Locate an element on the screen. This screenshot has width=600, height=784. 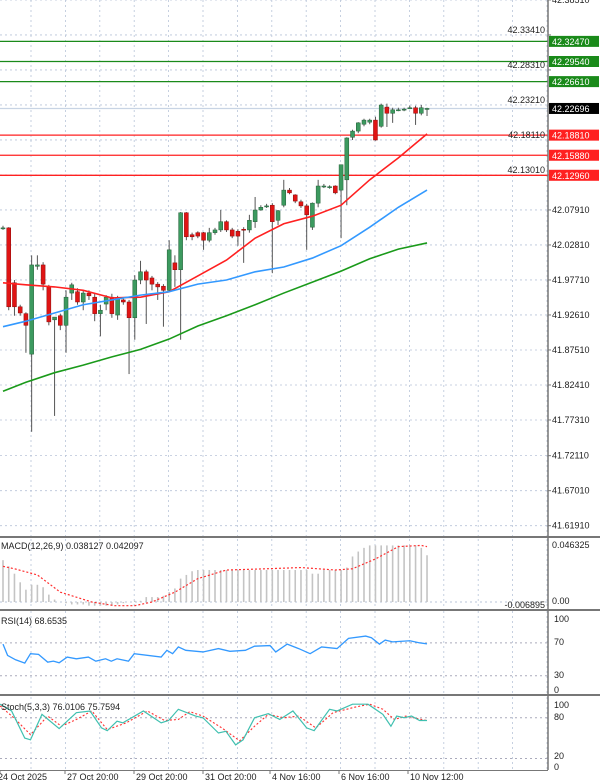
stoch-pane is located at coordinates (274, 733).